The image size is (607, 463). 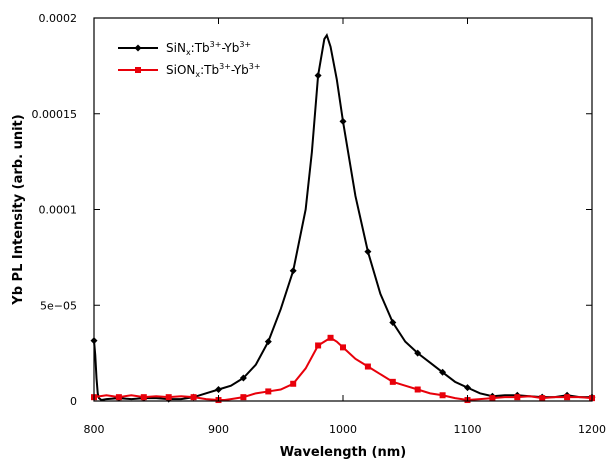 What do you see at coordinates (189, 59) in the screenshot?
I see `legend: SiNx:Tb3+-Yb3+SiONx:Tb3+-Yb3+` at bounding box center [189, 59].